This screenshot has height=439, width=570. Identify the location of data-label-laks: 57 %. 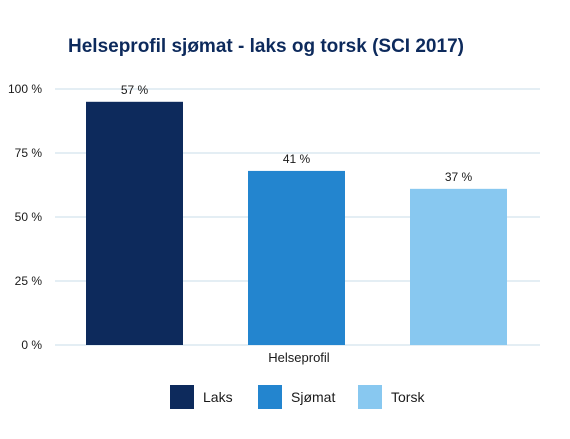
(135, 90).